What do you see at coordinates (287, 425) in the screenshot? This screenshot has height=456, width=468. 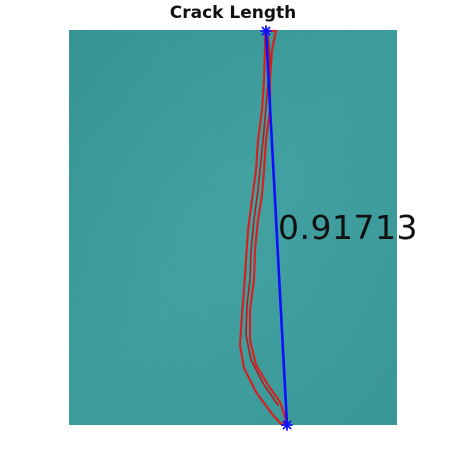 I see `end-point-marker` at bounding box center [287, 425].